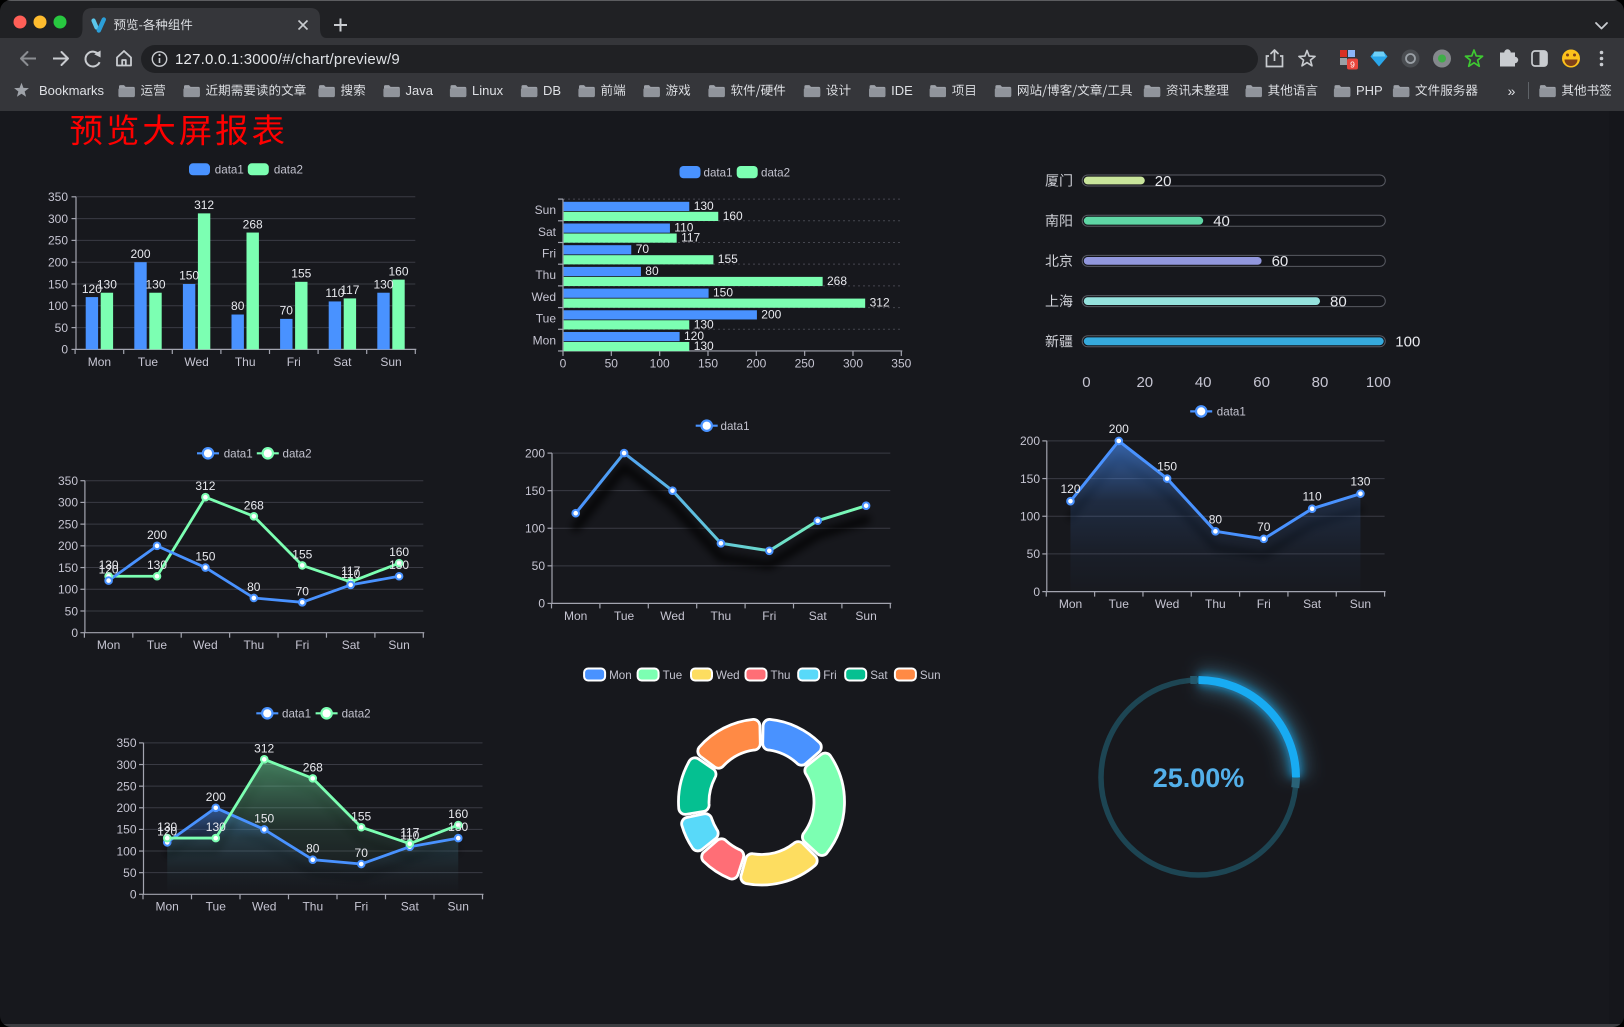 This screenshot has width=1624, height=1027. What do you see at coordinates (1203, 382) in the screenshot?
I see `svg-text: 40` at bounding box center [1203, 382].